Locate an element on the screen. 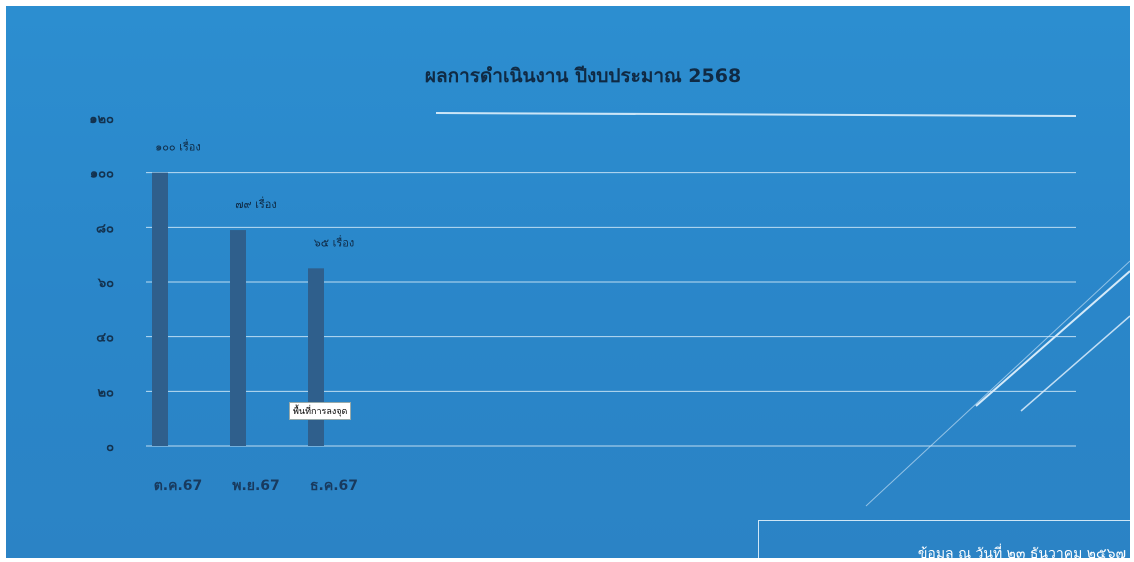 The height and width of the screenshot is (562, 1134). footer-box: ข้อมูล ณ วันที่ ๒๓ ธันวาคม ๒๕๖๗ is located at coordinates (944, 539).